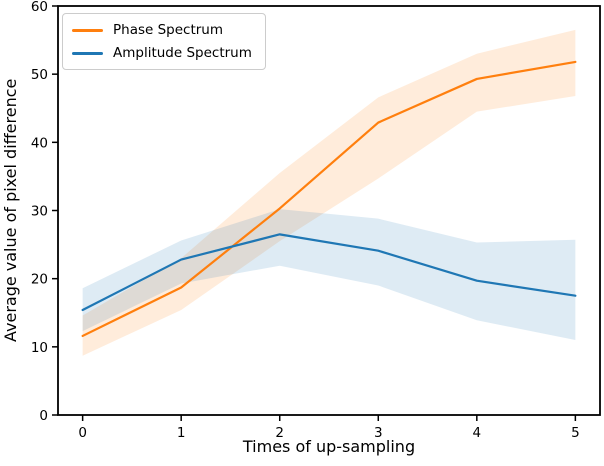 The width and height of the screenshot is (604, 466). I want to click on legend-label-amplitude: Amplitude Spectrum, so click(182, 53).